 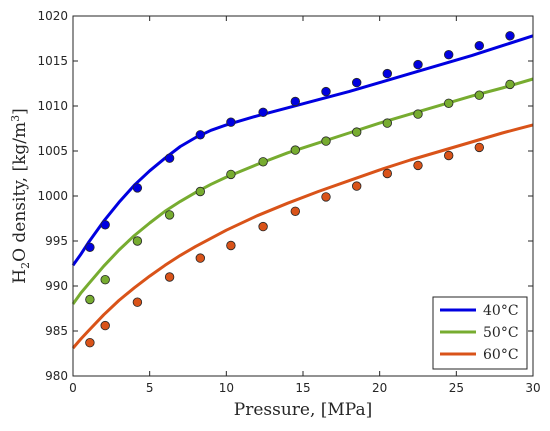 I want to click on x-tick-label: 5, so click(x=150, y=388).